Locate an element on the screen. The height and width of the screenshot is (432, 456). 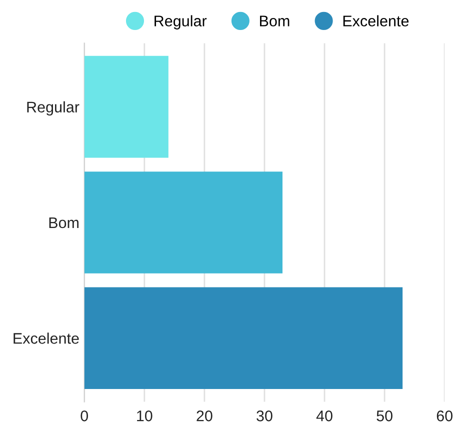
y-tick-label: Bom is located at coordinates (63, 223).